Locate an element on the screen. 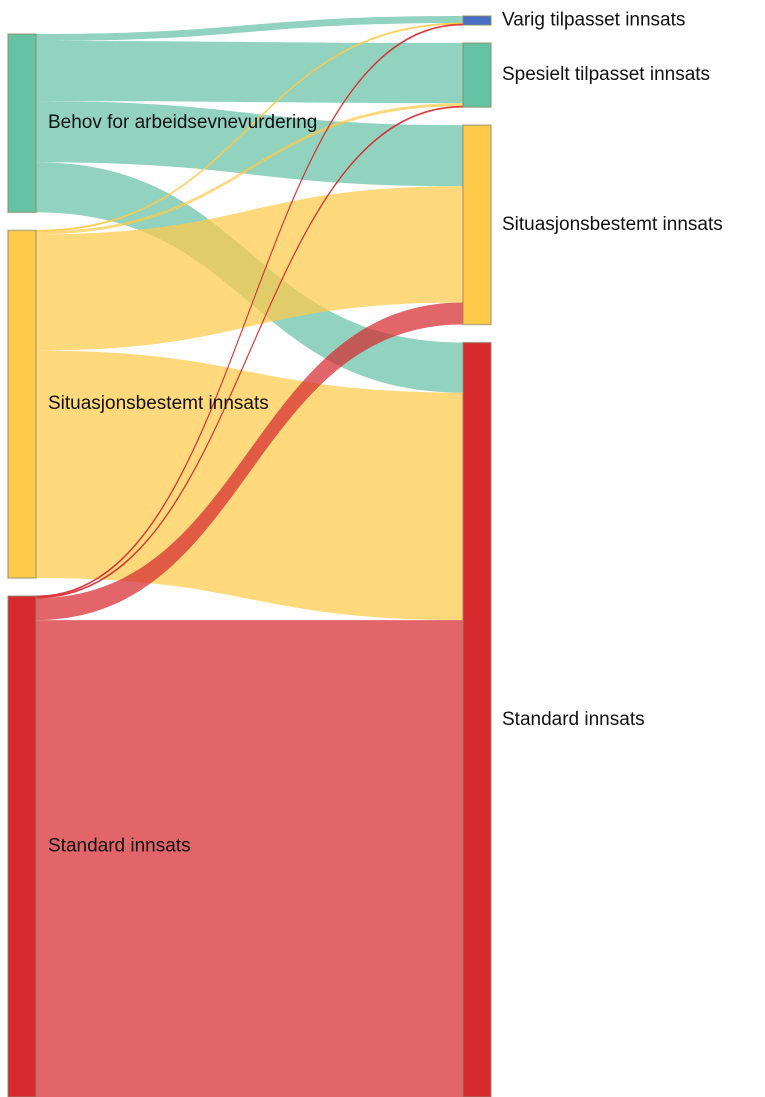  node-label: Behov for arbeidsevnevurdering is located at coordinates (182, 122).